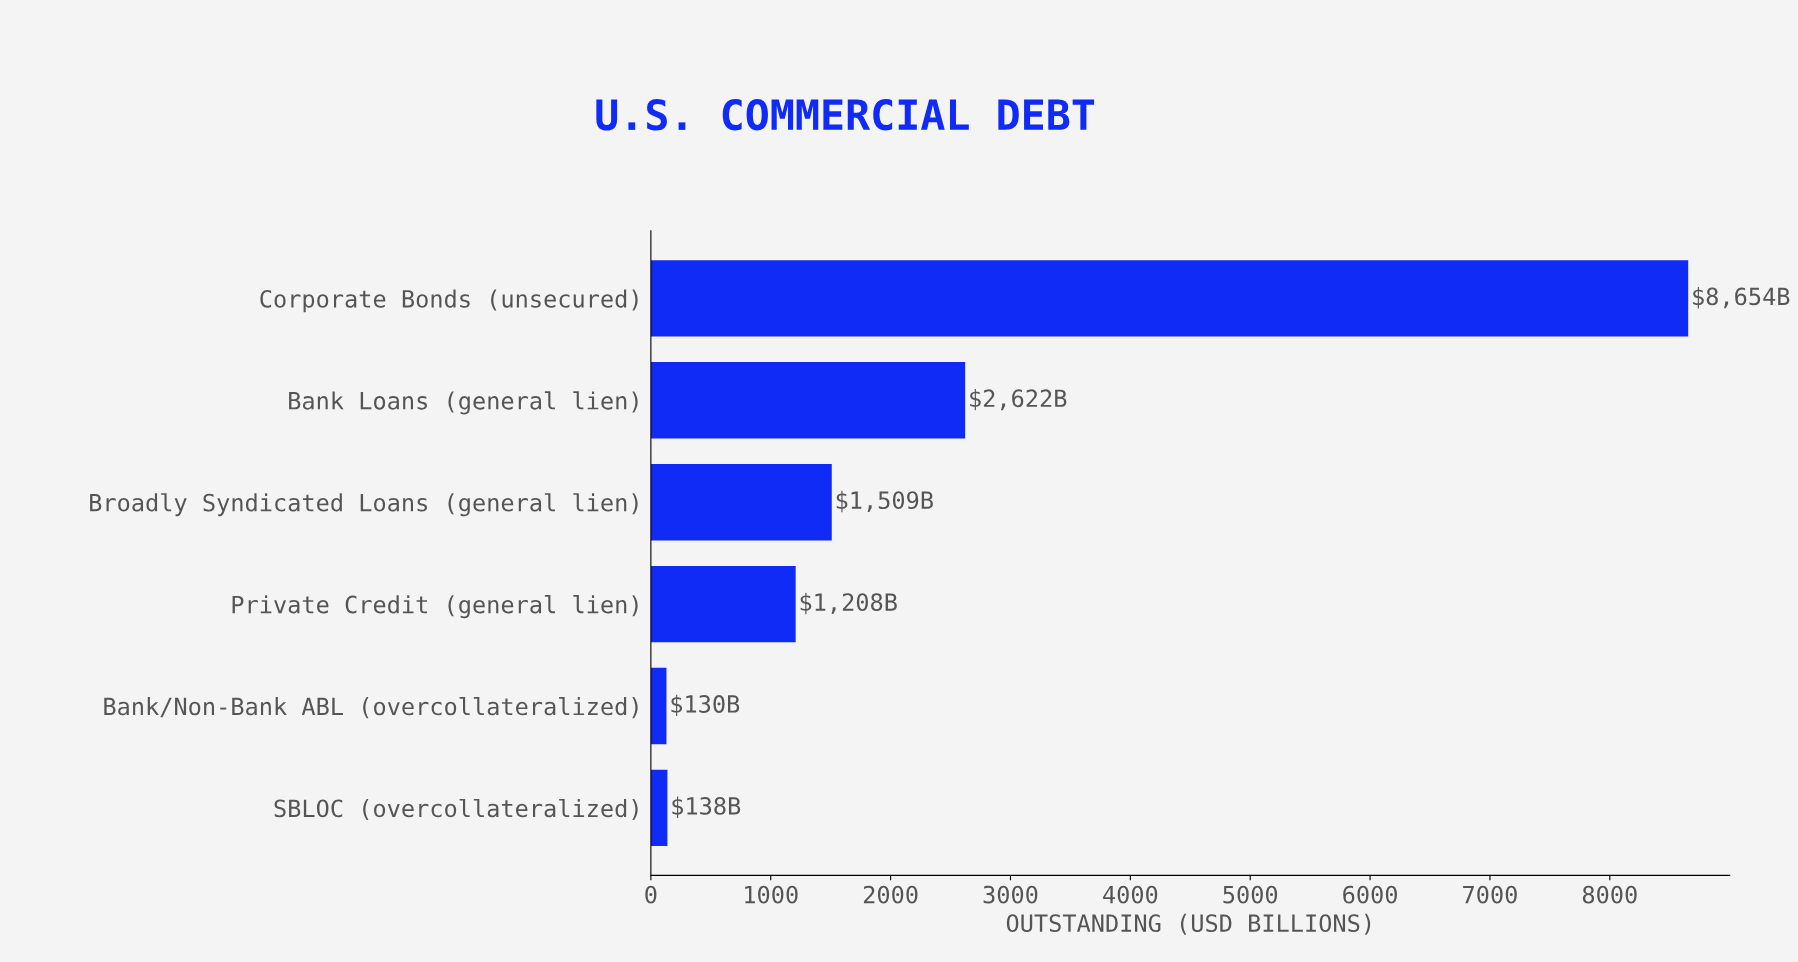 This screenshot has width=1798, height=962. What do you see at coordinates (364, 505) in the screenshot?
I see `y-tick-label: Broadly Syndicated Loans (general lien)` at bounding box center [364, 505].